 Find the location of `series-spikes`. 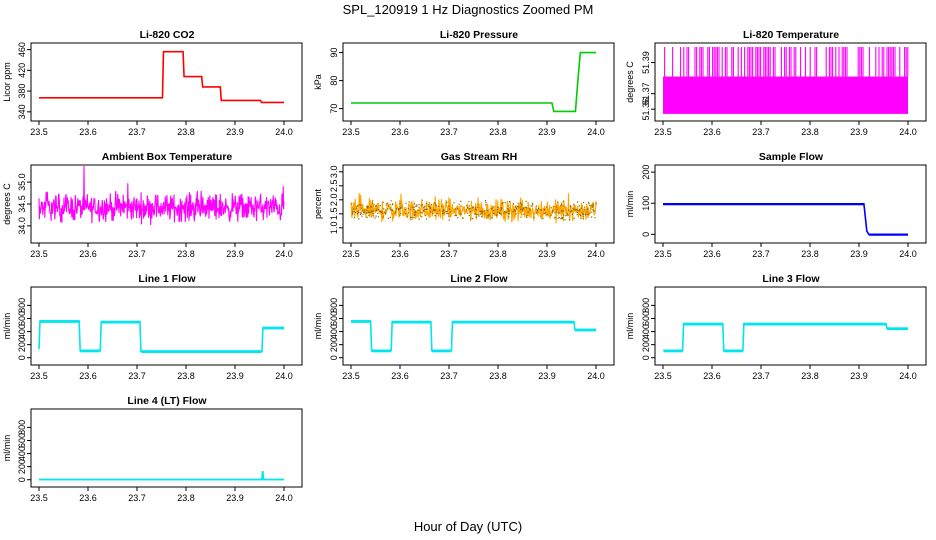

series-spikes is located at coordinates (786, 62).